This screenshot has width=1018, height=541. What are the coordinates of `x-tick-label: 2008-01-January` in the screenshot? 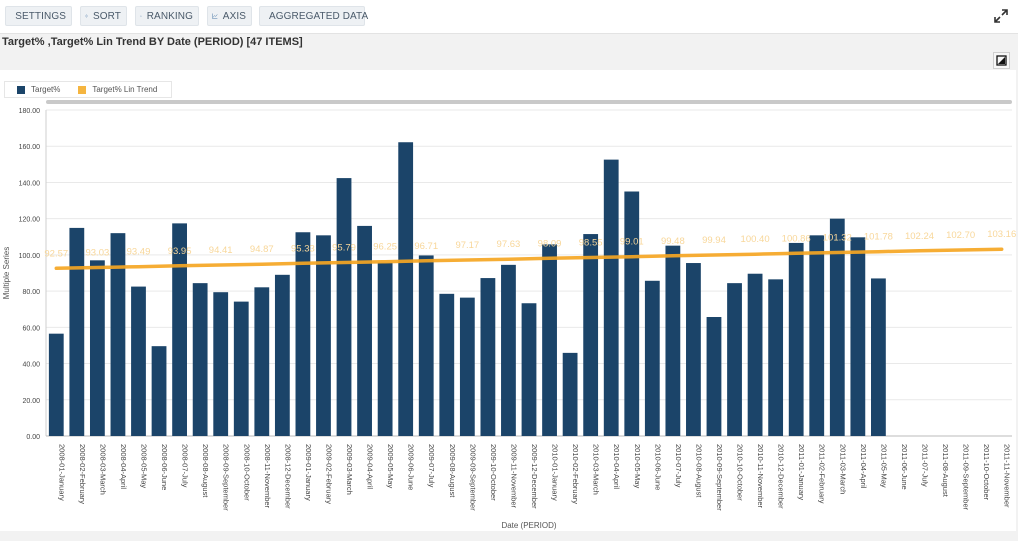 It's located at (61, 472).